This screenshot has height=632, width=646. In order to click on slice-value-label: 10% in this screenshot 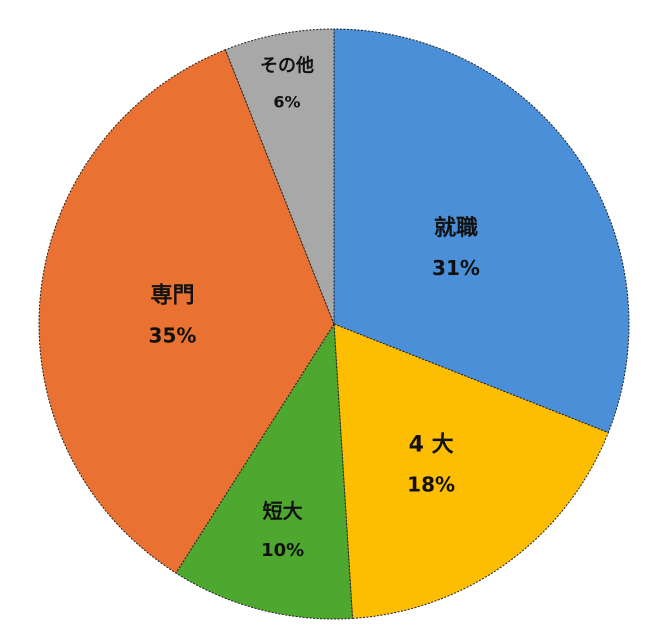, I will do `click(282, 550)`.